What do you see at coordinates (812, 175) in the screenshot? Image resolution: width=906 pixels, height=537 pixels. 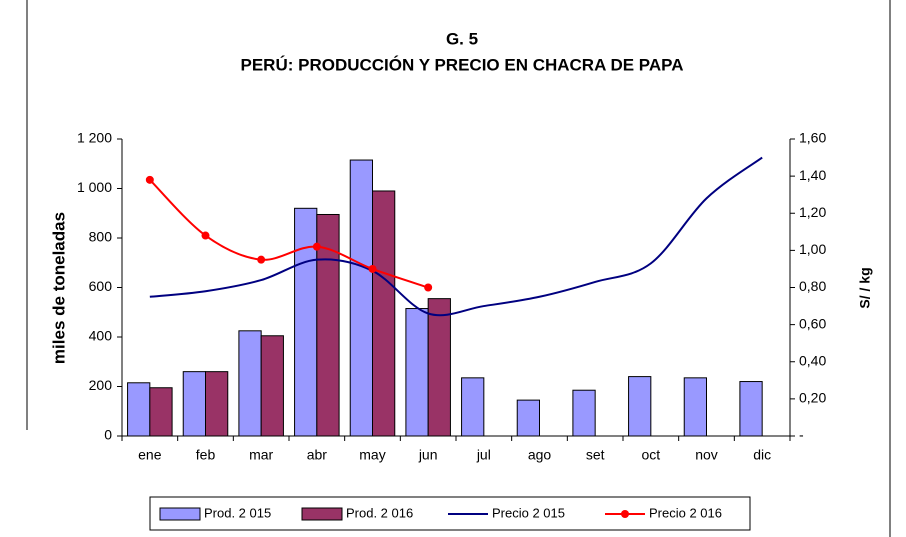 I see `y2-tick-label: 1,40` at bounding box center [812, 175].